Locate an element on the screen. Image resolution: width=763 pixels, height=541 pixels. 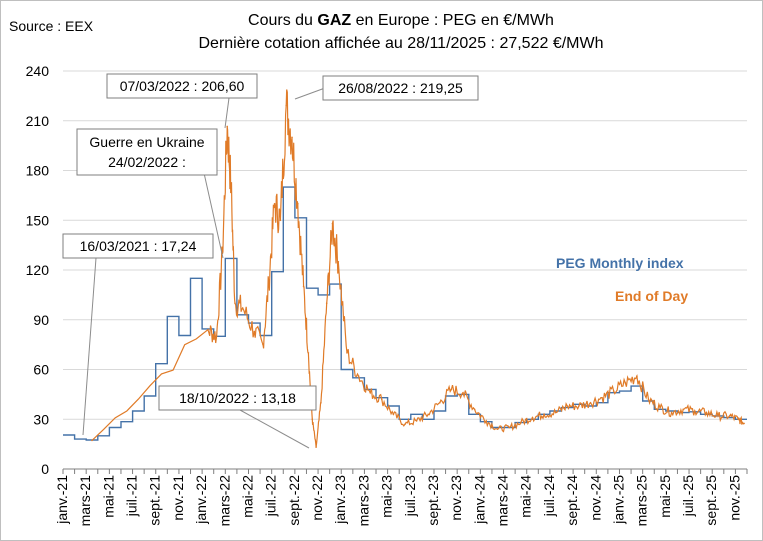
callout-label-2-line2: 24/02/2022 : is located at coordinates (147, 162).